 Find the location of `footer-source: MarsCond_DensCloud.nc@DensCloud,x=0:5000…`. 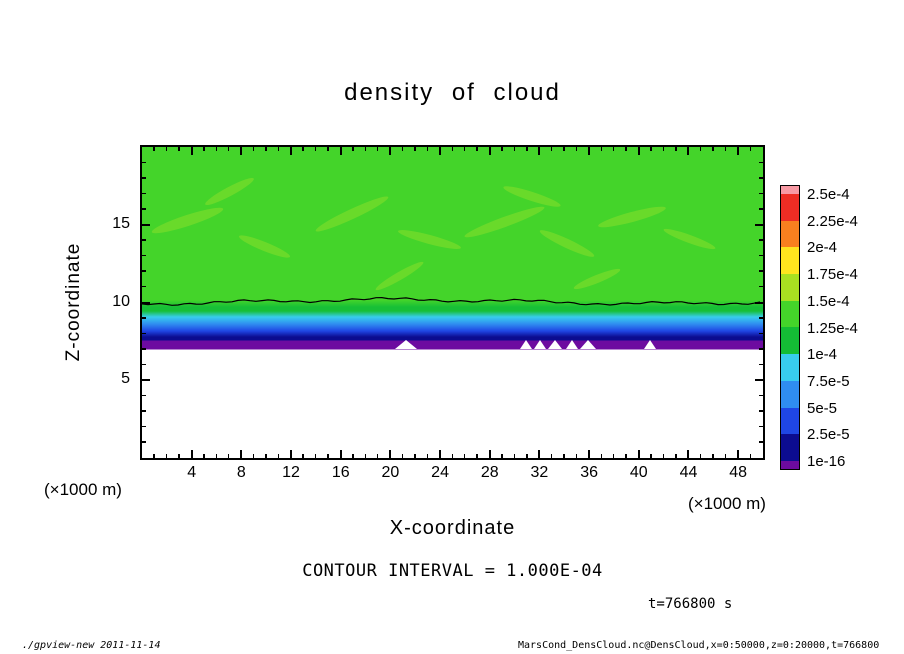

footer-source: MarsCond_DensCloud.nc@DensCloud,x=0:5000… is located at coordinates (699, 645).